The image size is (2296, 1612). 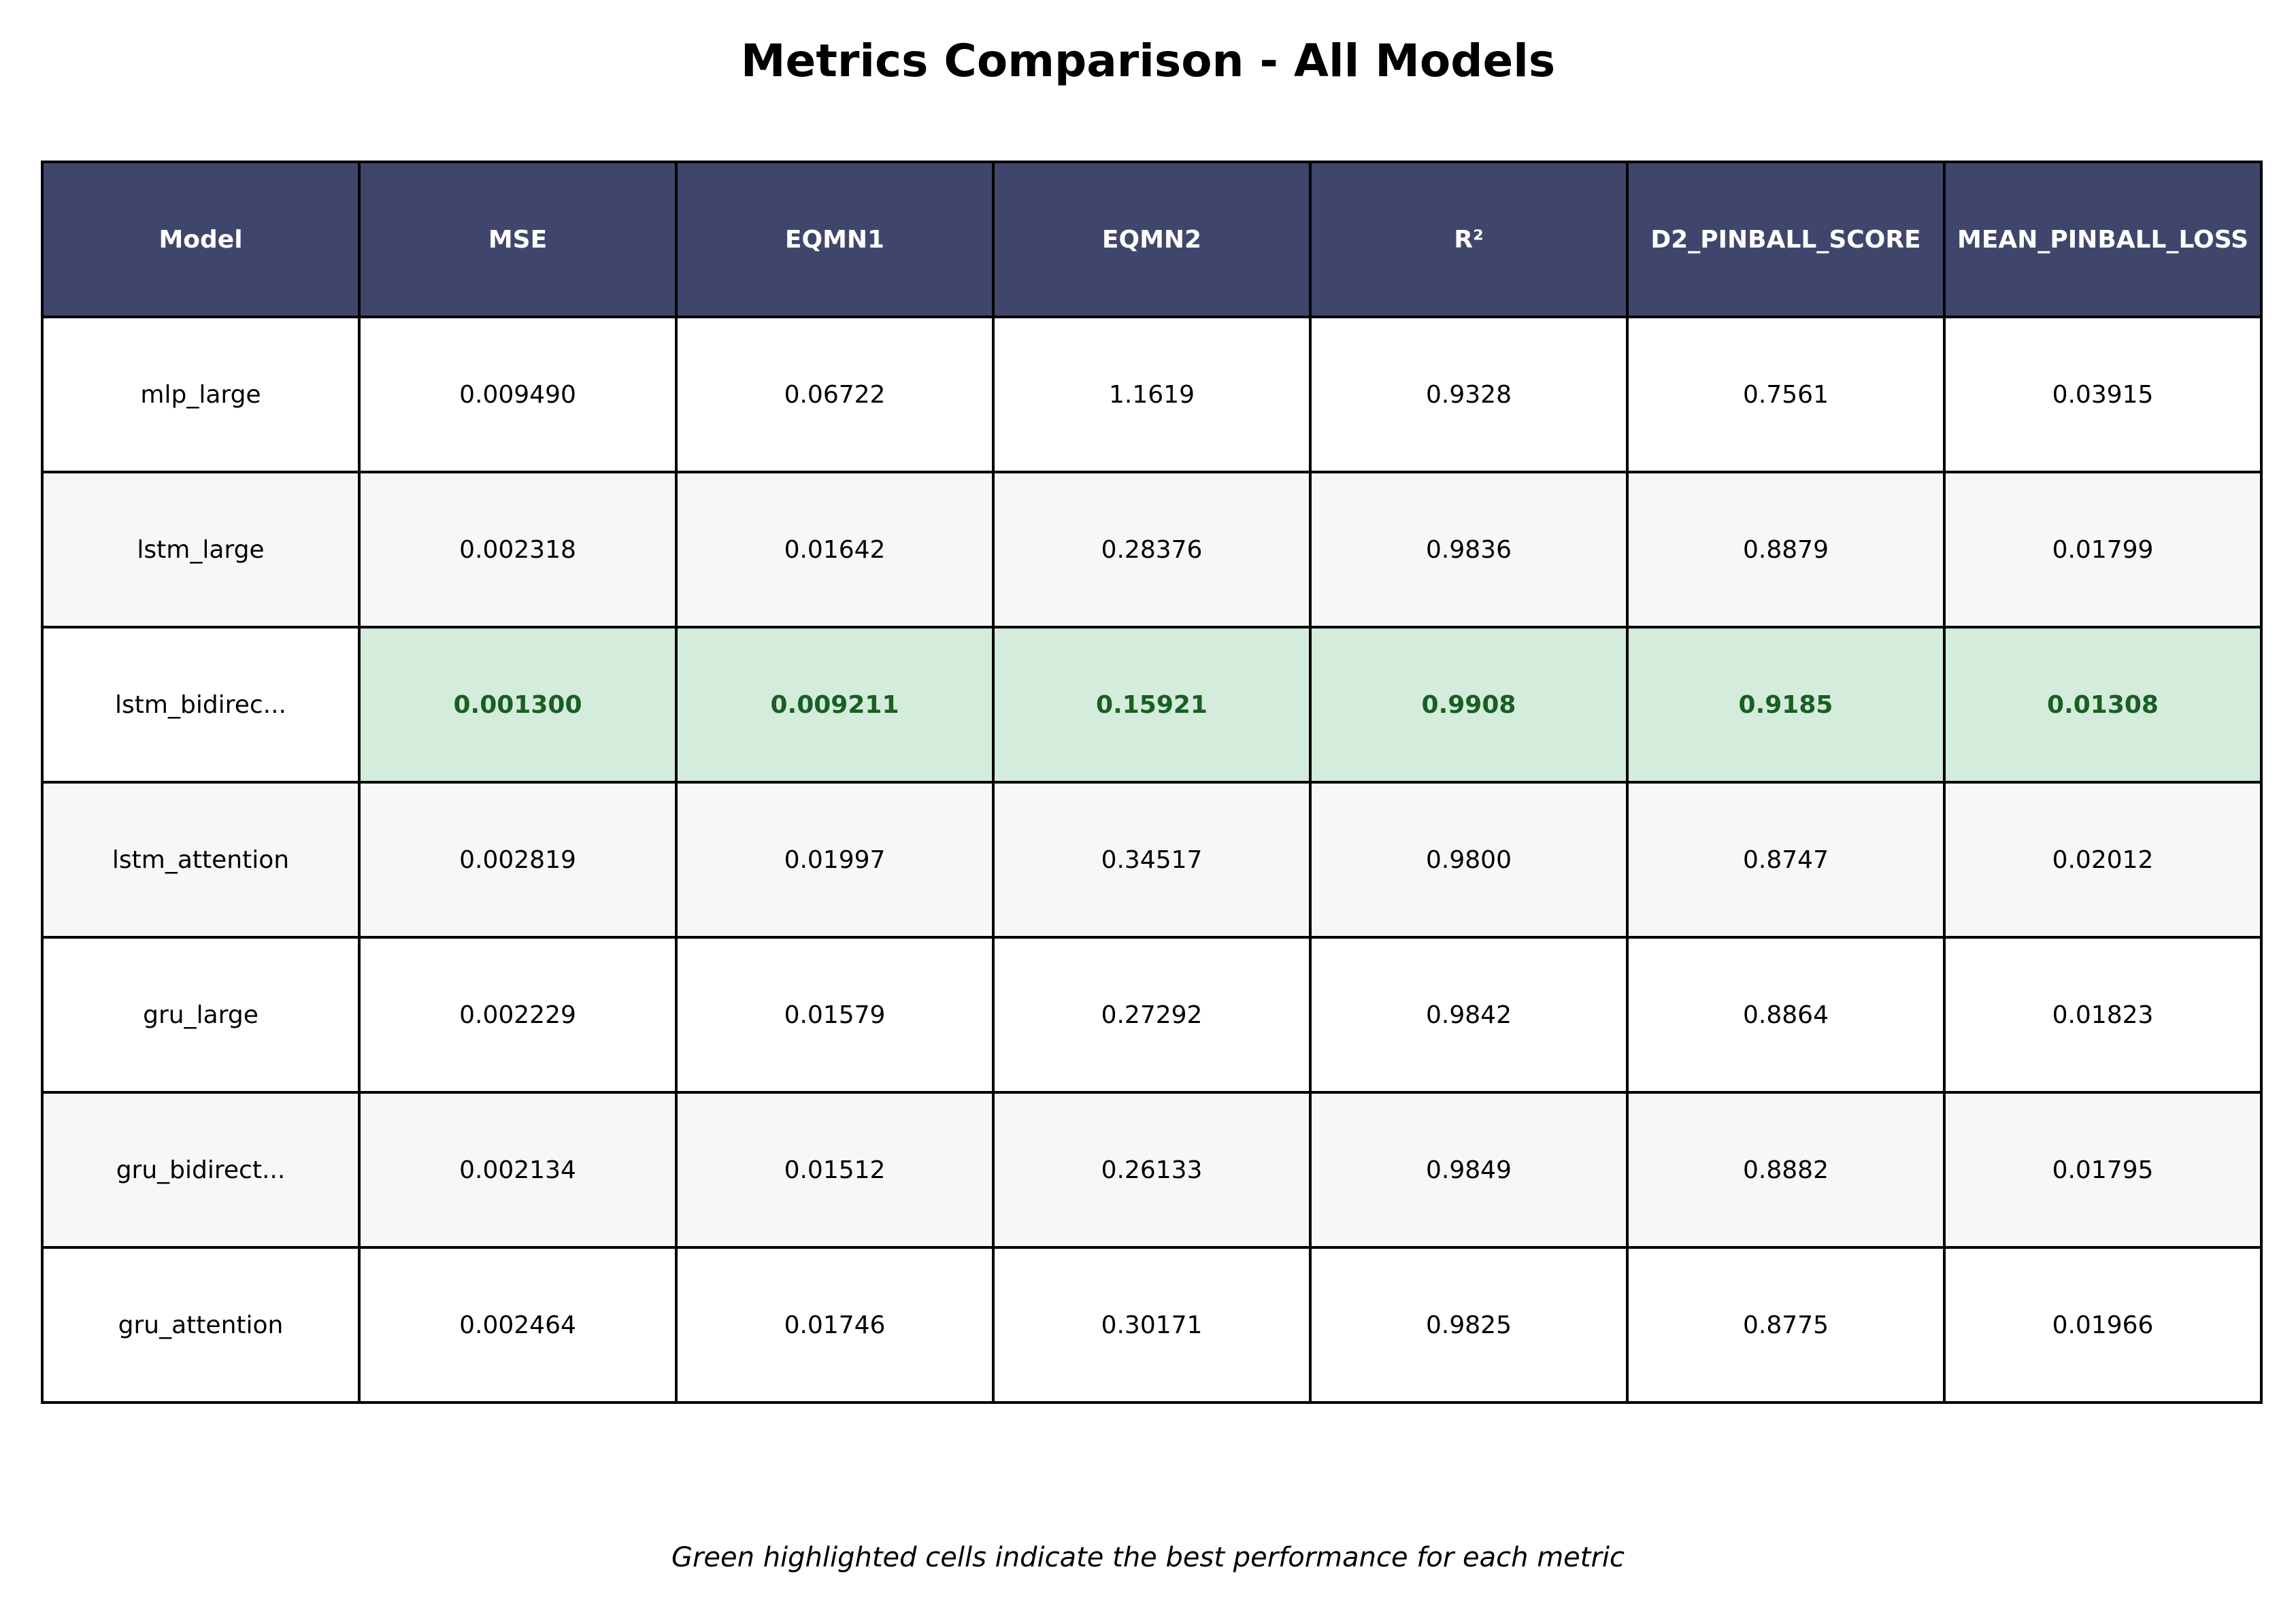 I want to click on column-header: R², so click(x=1469, y=239).